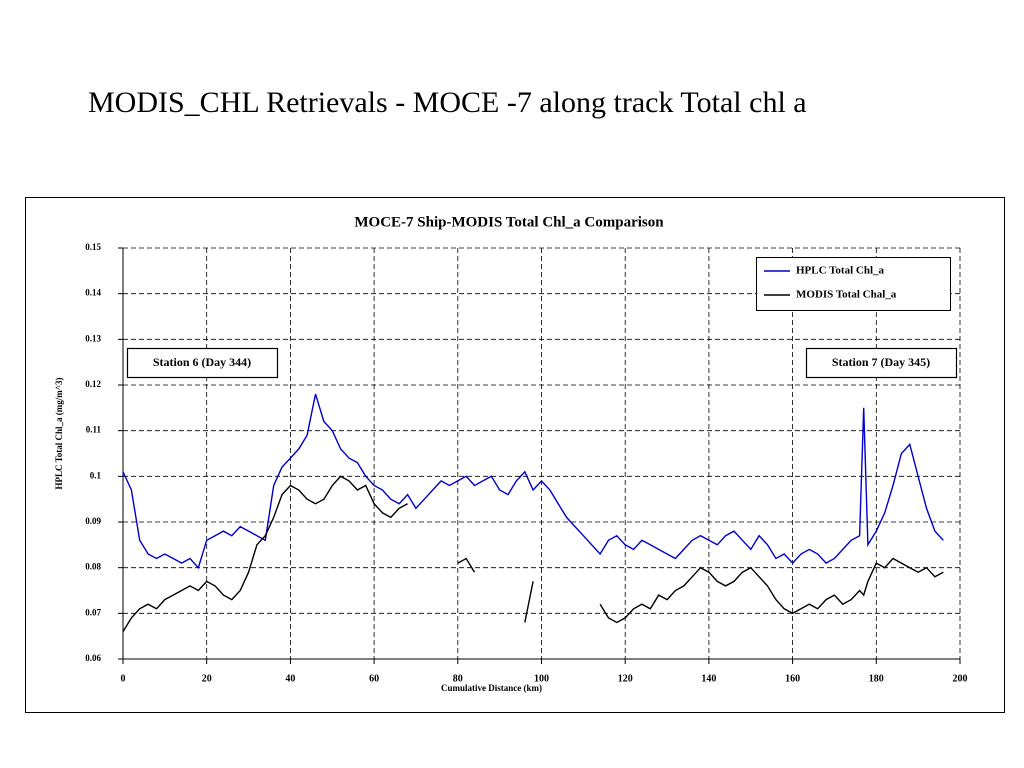 This screenshot has width=1024, height=768. I want to click on chart-title: MOCE-7 Ship-MODIS Total Chl_a Comparison, so click(509, 222).